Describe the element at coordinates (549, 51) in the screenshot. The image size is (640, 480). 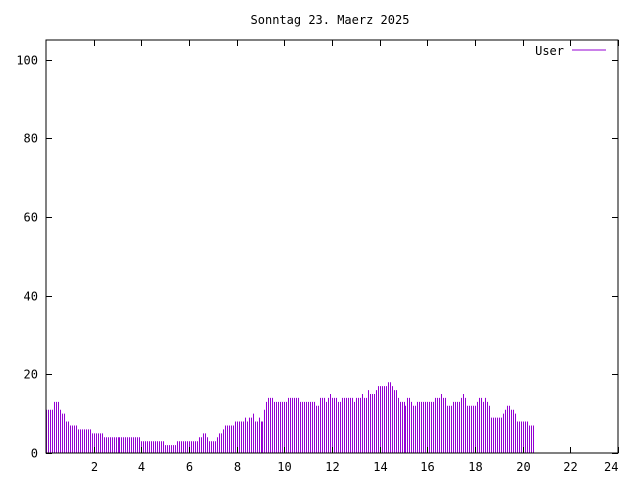
I see `legend-label-user: User` at that location.